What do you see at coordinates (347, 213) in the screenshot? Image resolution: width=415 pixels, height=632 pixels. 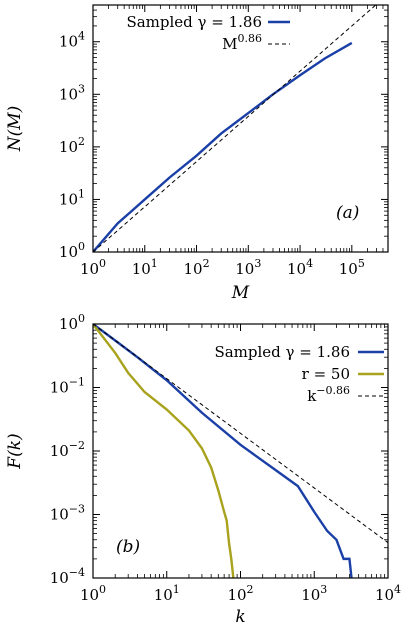 I see `panel-label: (a)` at bounding box center [347, 213].